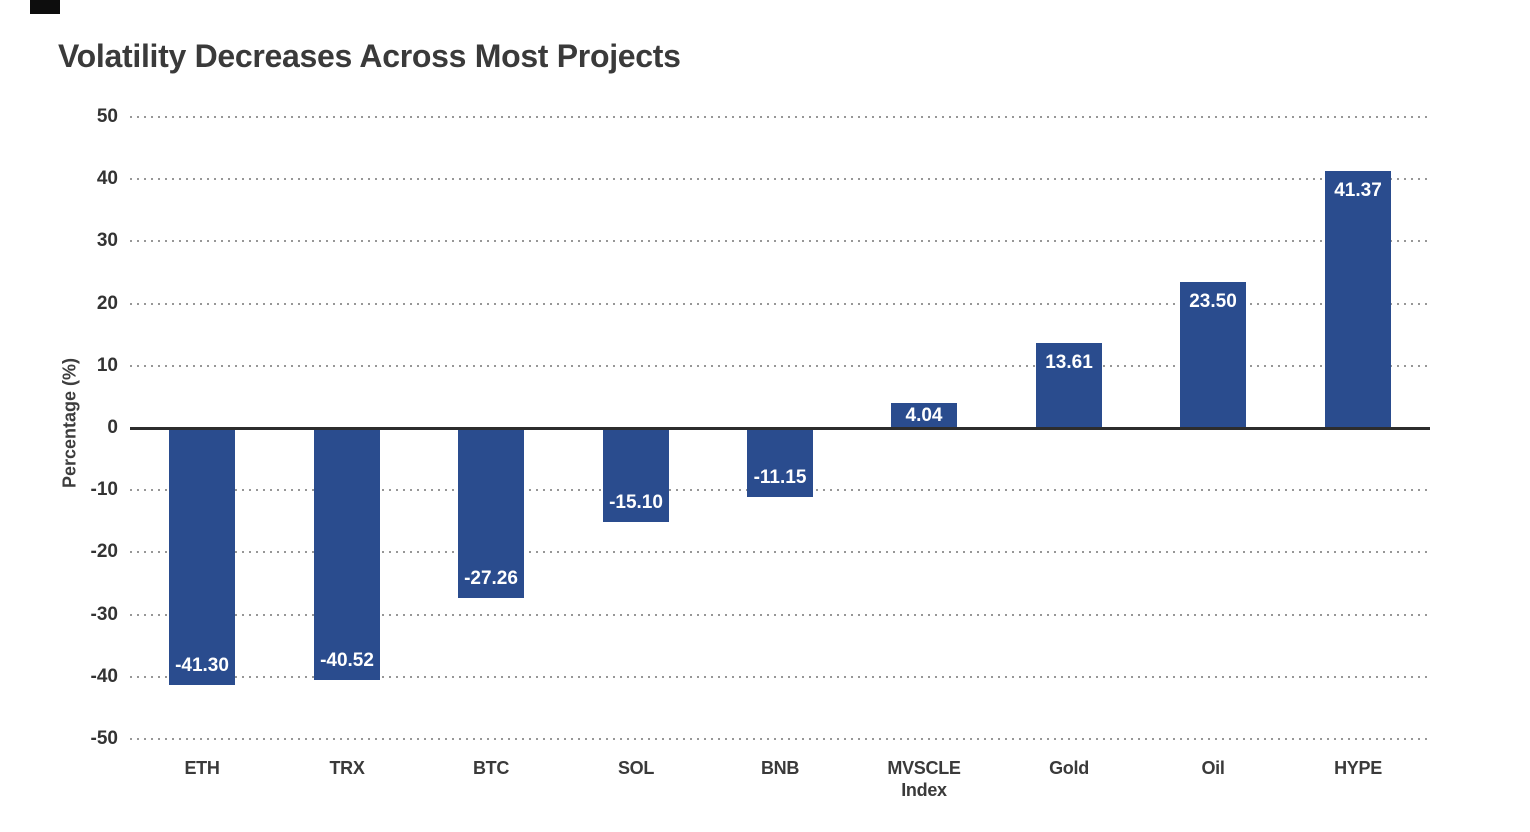 Image resolution: width=1530 pixels, height=832 pixels. What do you see at coordinates (636, 768) in the screenshot?
I see `x-category-label: SOL` at bounding box center [636, 768].